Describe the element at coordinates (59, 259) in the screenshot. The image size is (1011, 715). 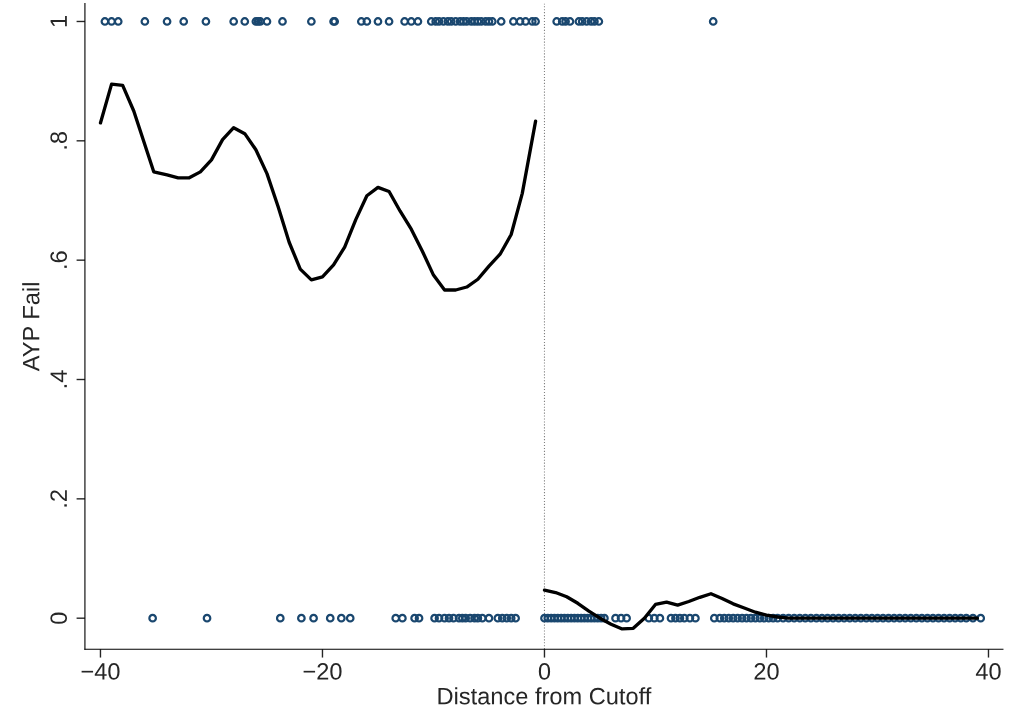
I see `y-tick-label: .6` at that location.